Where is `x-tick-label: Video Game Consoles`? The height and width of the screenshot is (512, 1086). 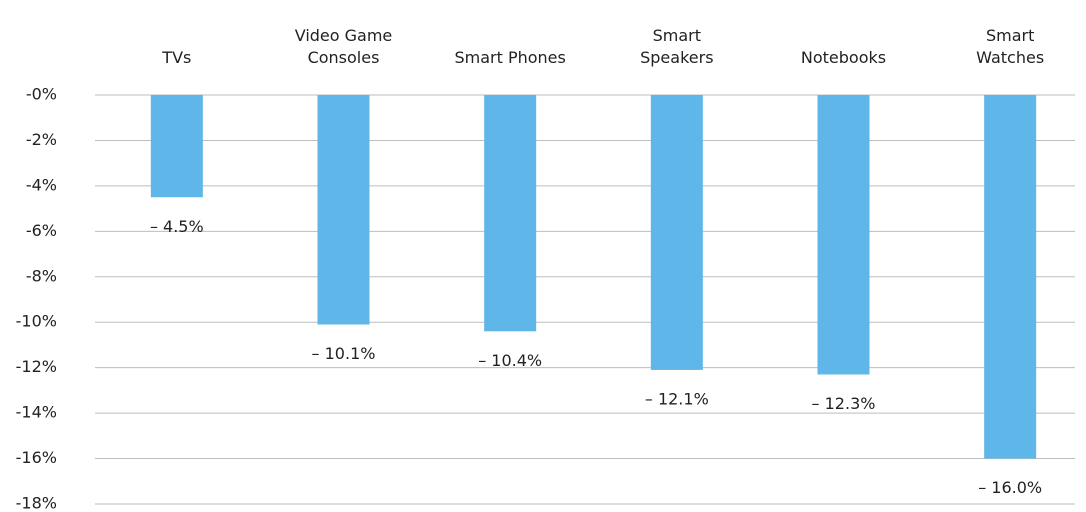
x-tick-label: Video Game Consoles is located at coordinates (343, 46).